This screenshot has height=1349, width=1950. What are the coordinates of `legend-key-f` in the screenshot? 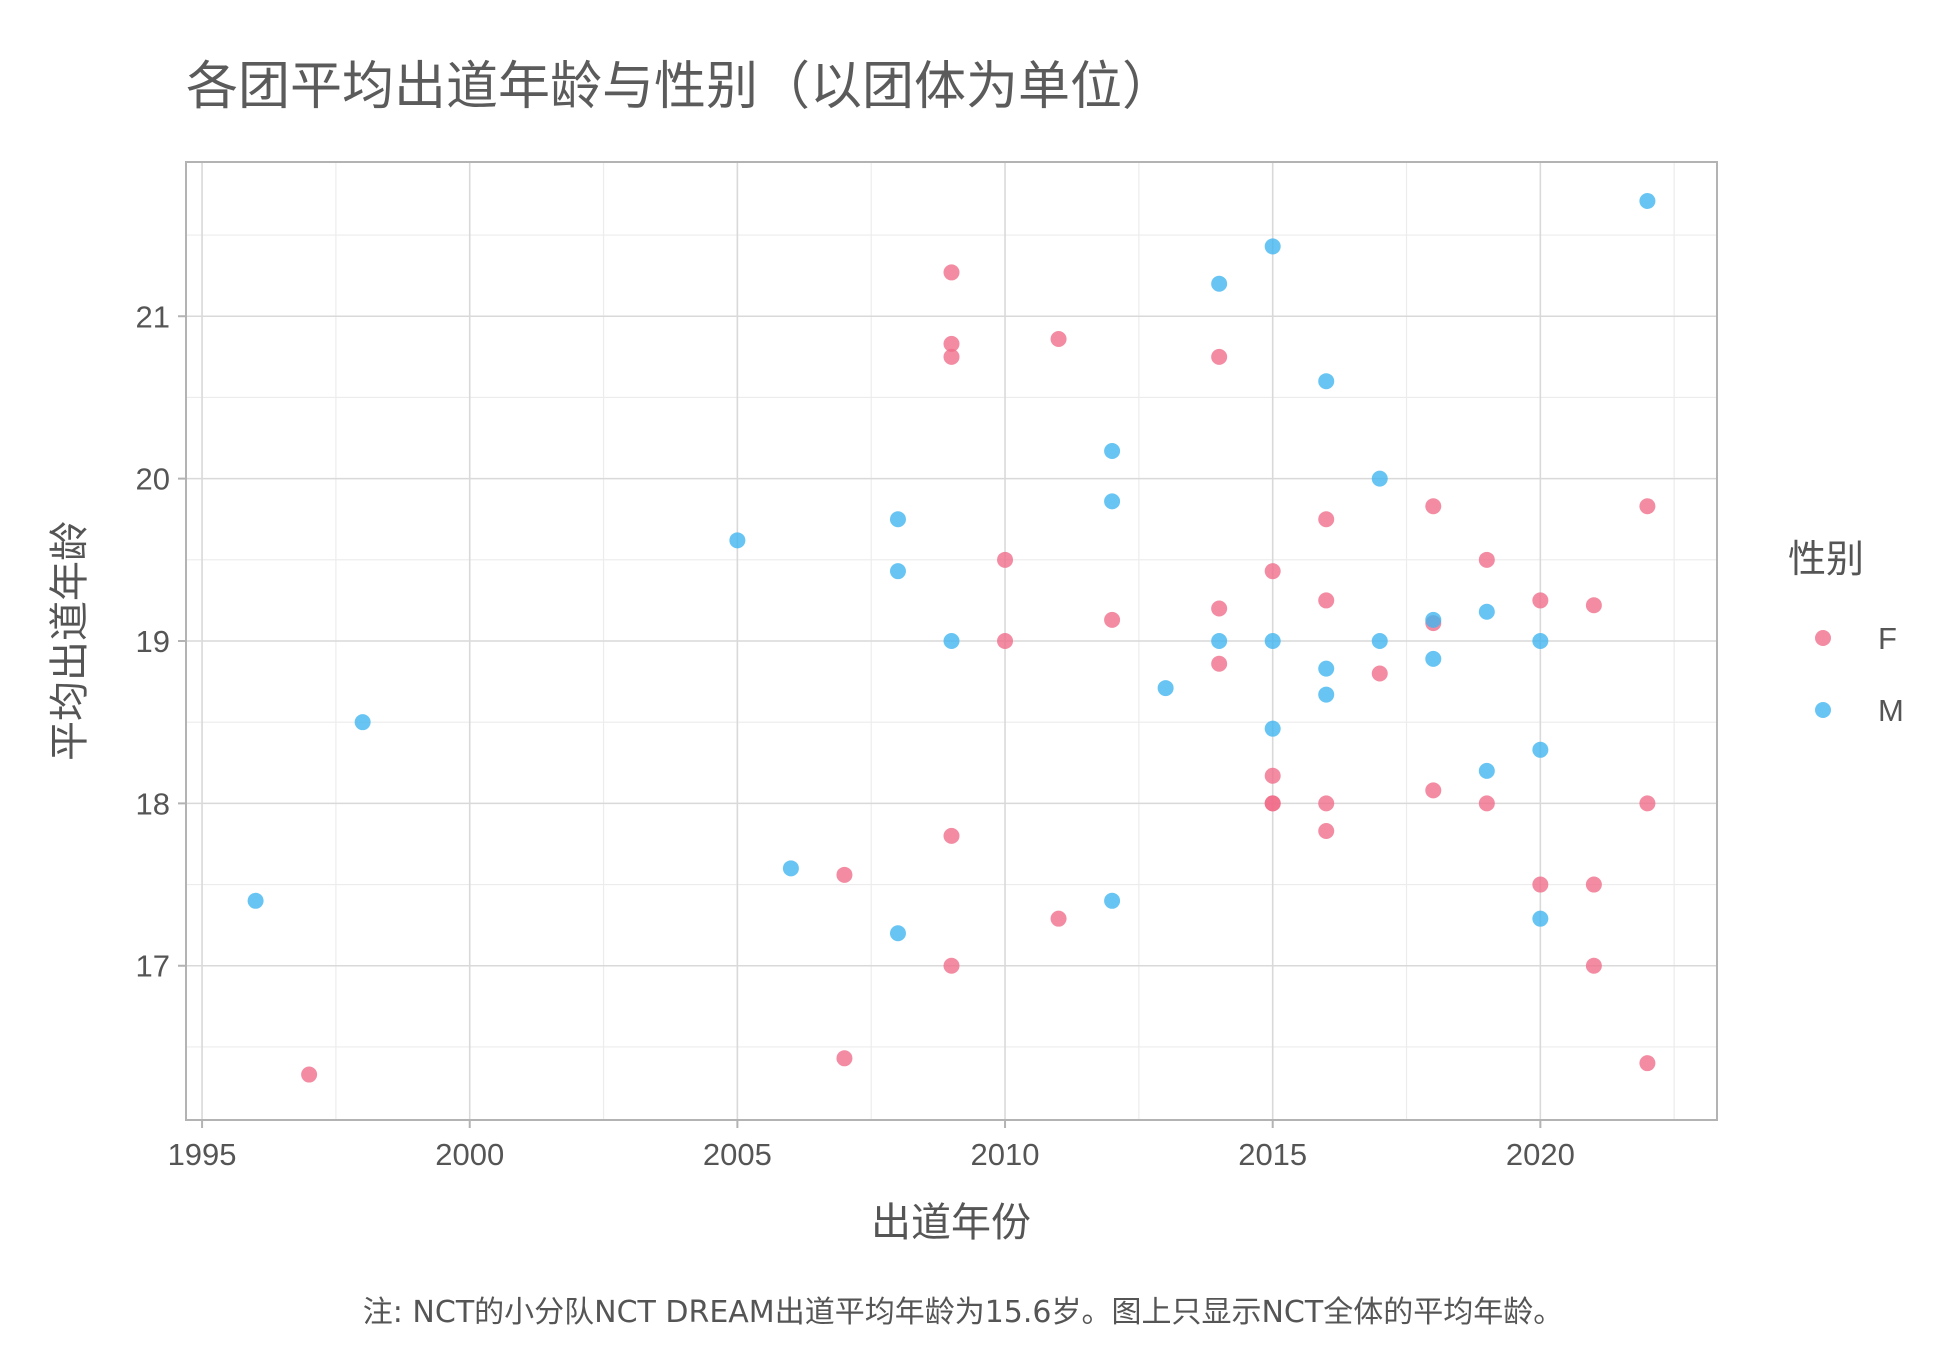 It's located at (1823, 638).